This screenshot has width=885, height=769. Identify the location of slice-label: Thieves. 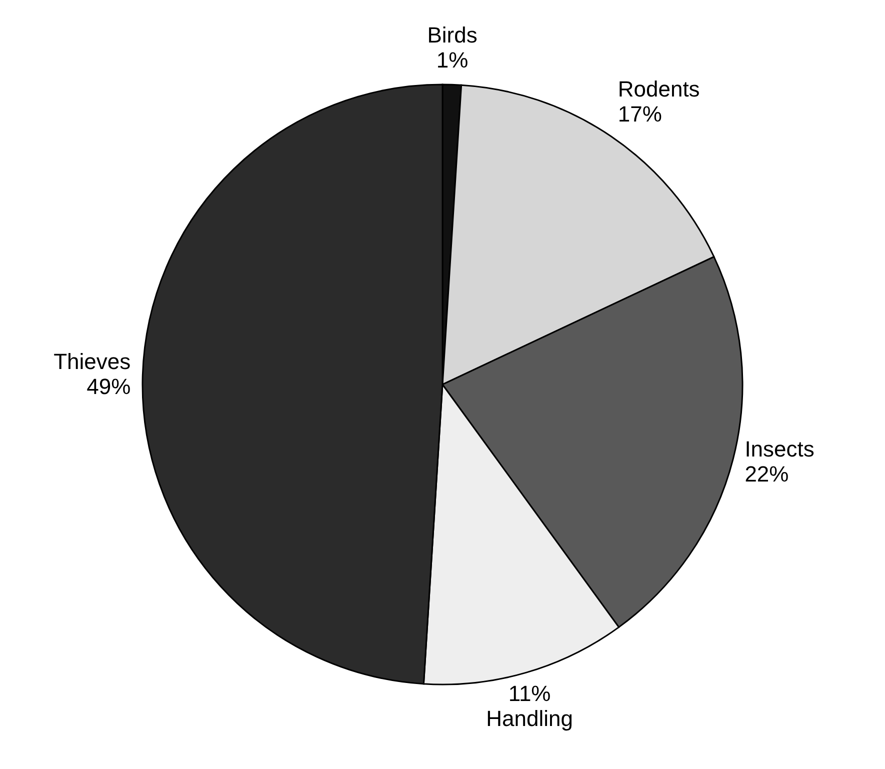
(92, 361).